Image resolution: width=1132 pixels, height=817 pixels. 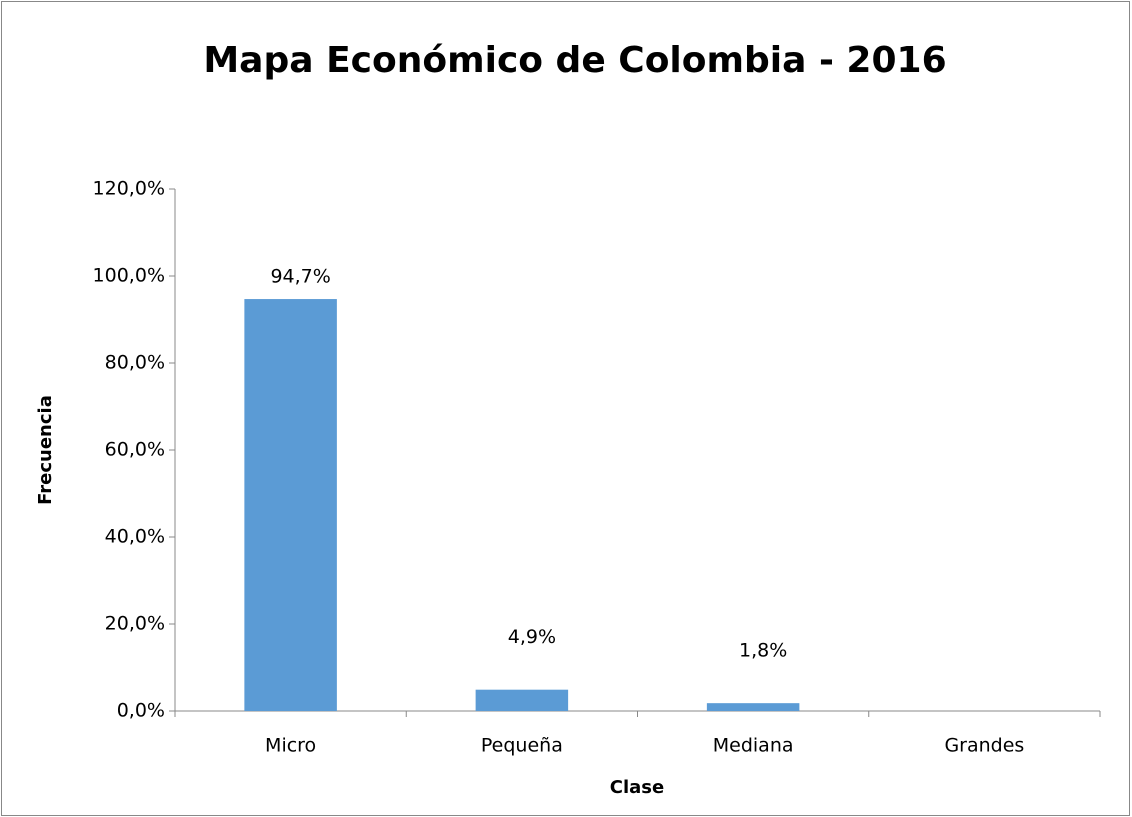 What do you see at coordinates (135, 537) in the screenshot?
I see `y-tick-label: 40,0%` at bounding box center [135, 537].